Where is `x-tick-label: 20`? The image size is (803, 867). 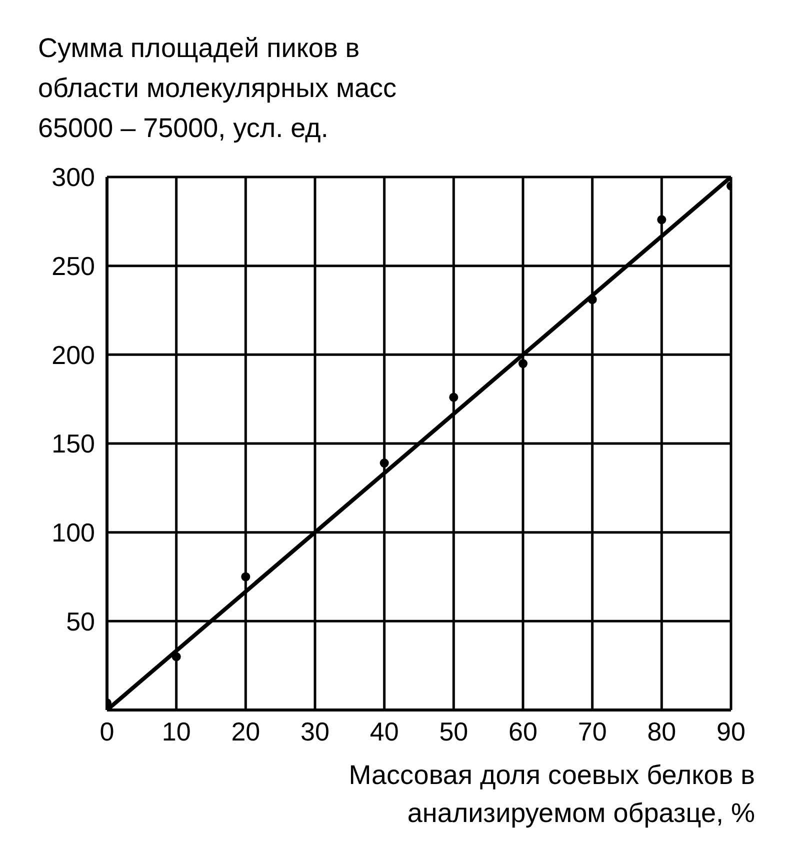
x-tick-label: 20 is located at coordinates (245, 731).